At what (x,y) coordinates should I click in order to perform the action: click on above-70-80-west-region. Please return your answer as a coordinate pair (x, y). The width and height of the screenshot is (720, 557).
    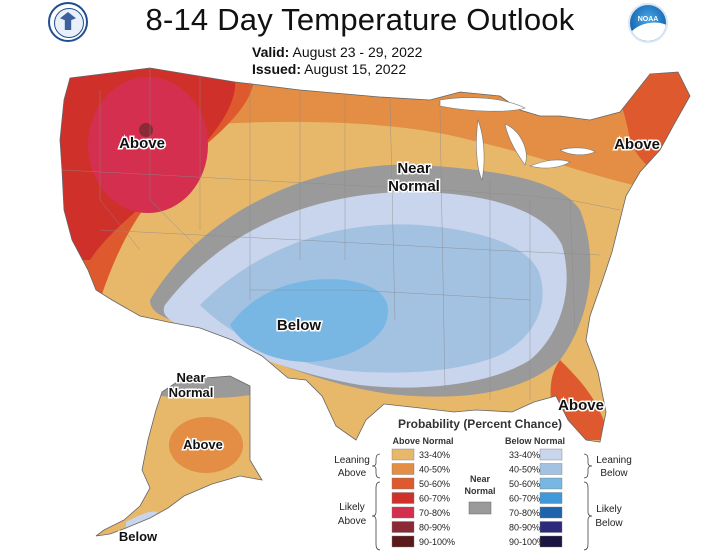
    Looking at the image, I should click on (148, 145).